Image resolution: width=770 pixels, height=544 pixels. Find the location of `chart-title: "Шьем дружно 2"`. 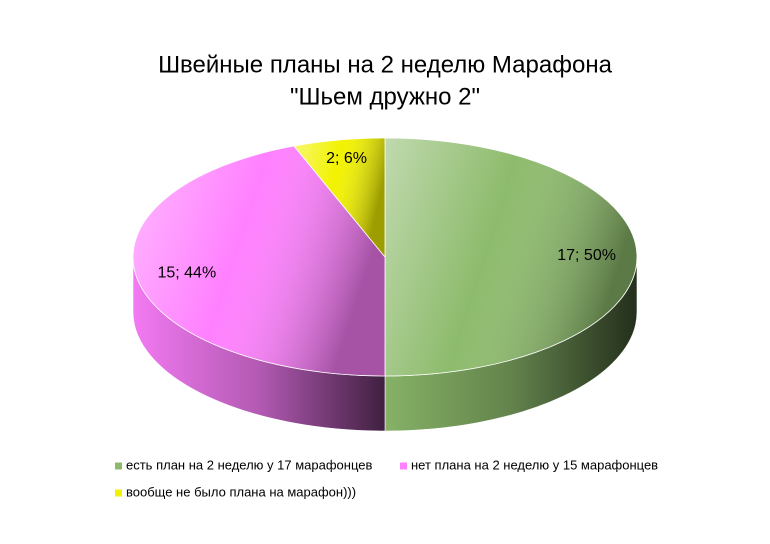

chart-title: "Шьем дружно 2" is located at coordinates (385, 96).